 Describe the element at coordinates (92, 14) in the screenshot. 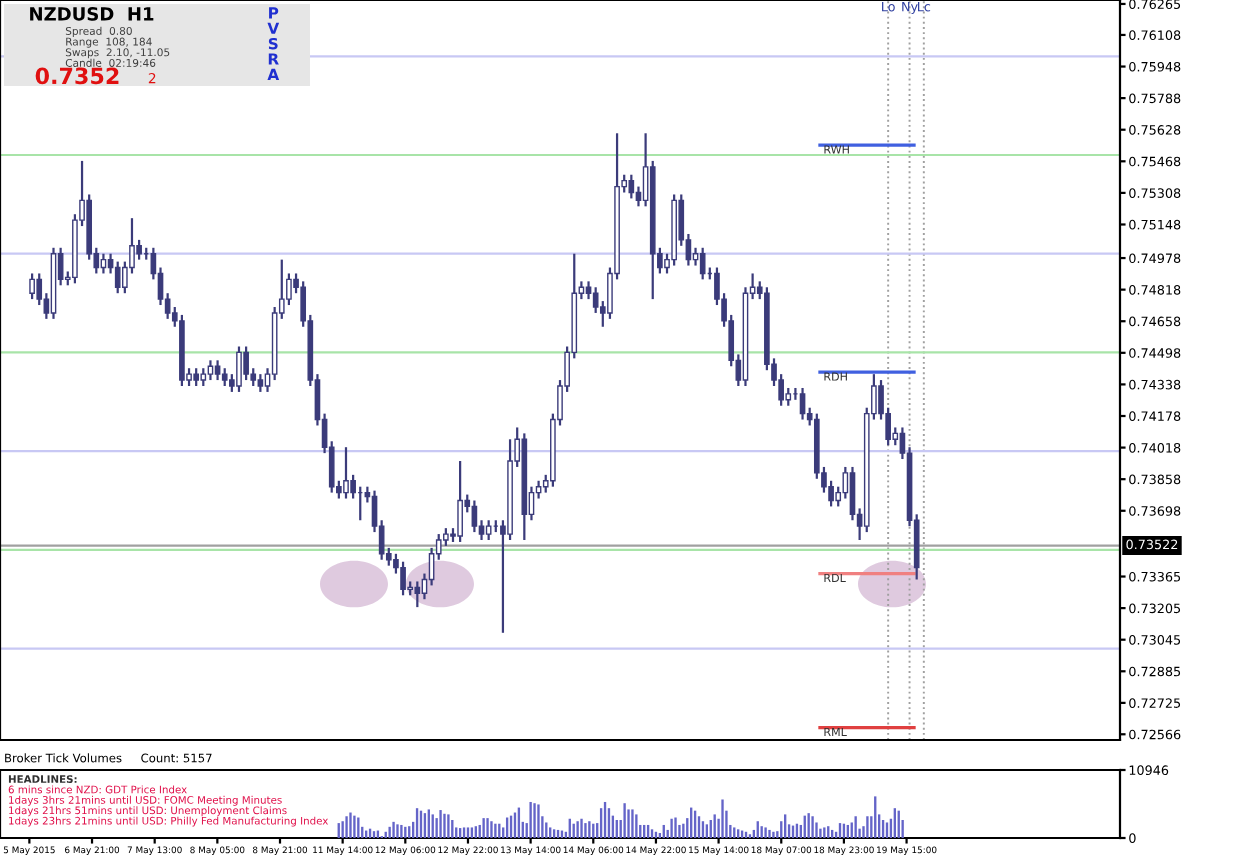

I see `text: NZDUSD H1` at that location.